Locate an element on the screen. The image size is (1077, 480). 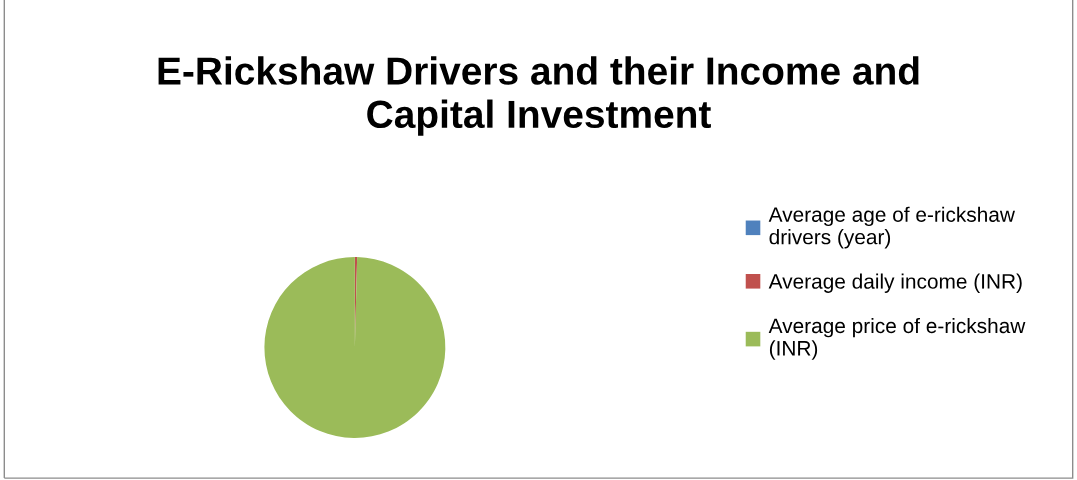
chart-title: E-Rickshaw Drivers and their Income and Capital Investment is located at coordinates (538, 96).